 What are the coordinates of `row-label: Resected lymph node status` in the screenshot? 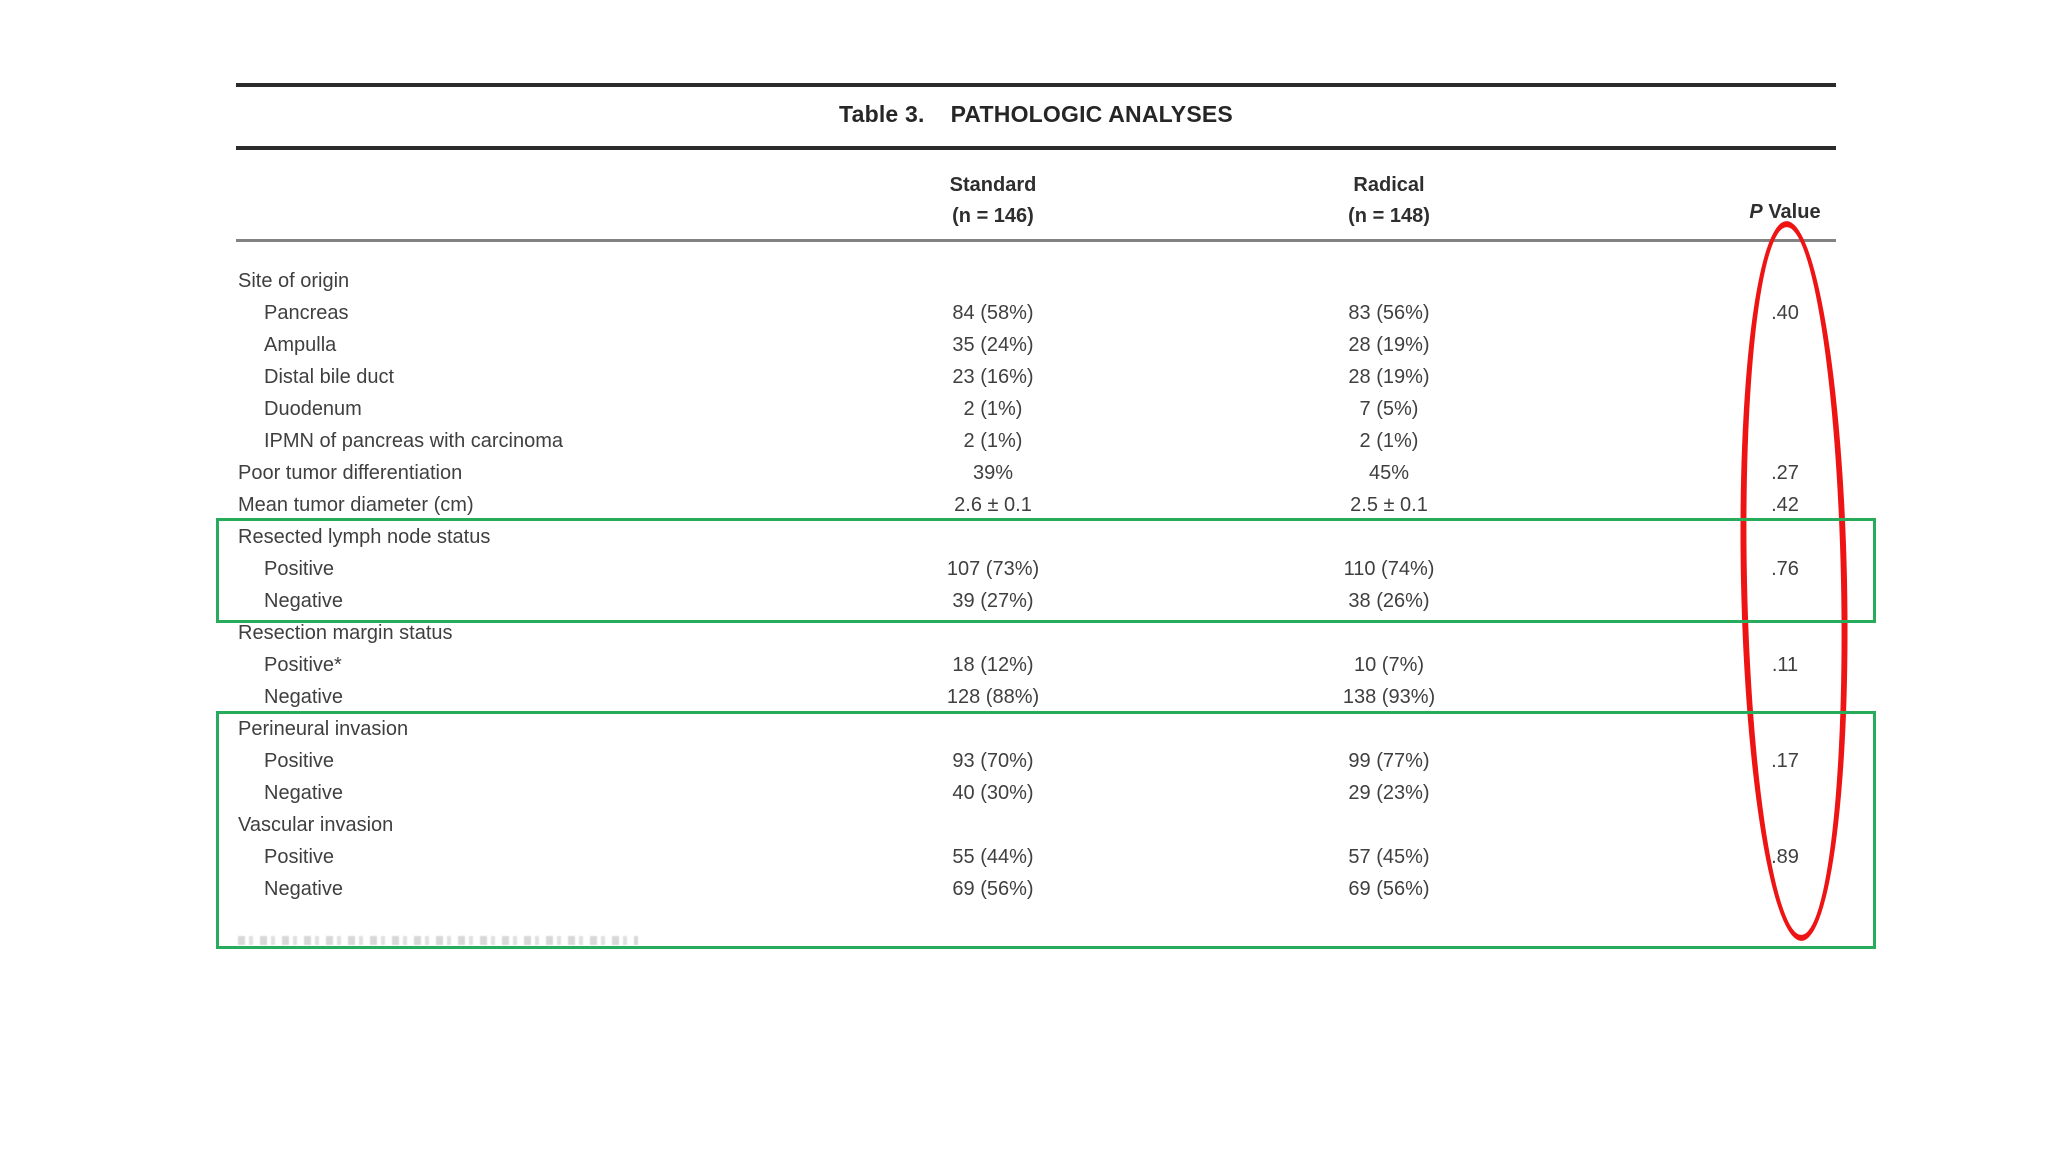 It's located at (364, 537).